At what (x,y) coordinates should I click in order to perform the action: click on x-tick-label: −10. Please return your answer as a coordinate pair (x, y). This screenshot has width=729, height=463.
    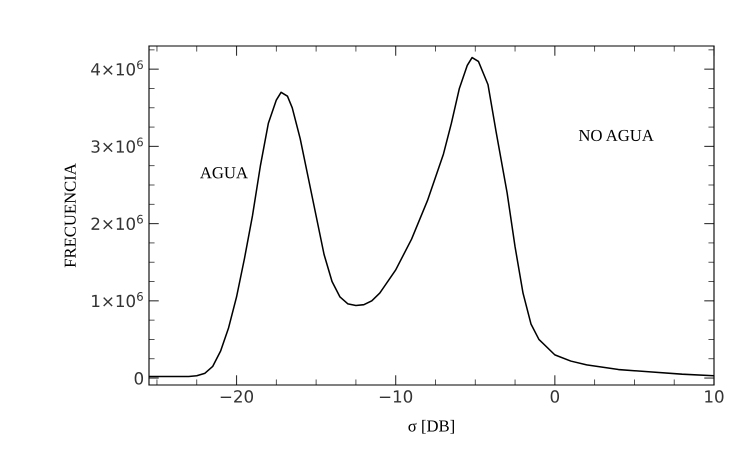
    Looking at the image, I should click on (396, 396).